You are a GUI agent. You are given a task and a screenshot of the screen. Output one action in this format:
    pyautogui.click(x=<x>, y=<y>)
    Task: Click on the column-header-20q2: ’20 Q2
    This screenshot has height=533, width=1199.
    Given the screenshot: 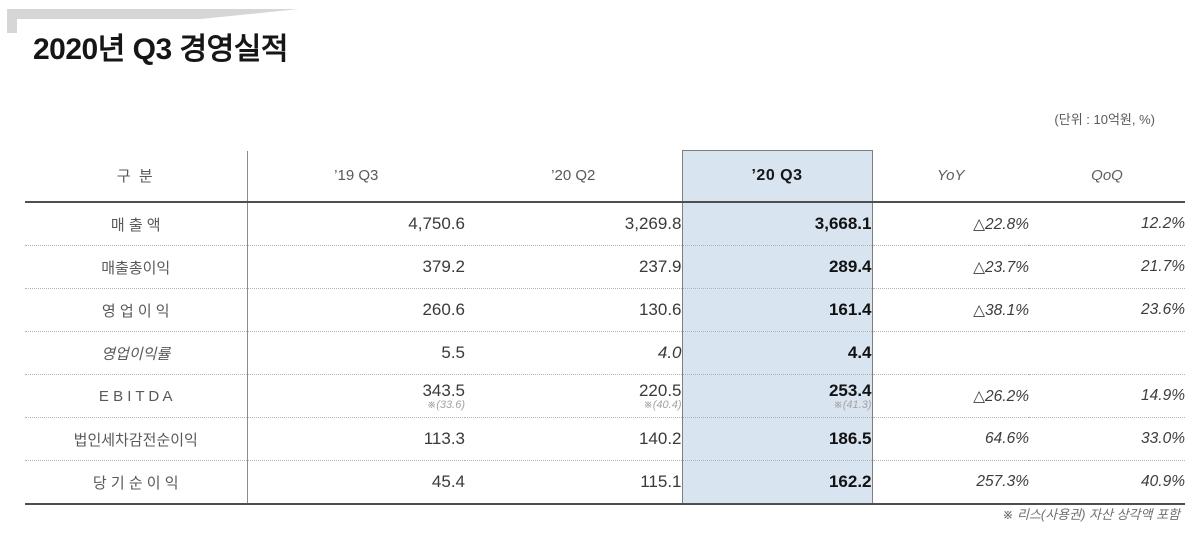 What is the action you would take?
    pyautogui.click(x=573, y=176)
    